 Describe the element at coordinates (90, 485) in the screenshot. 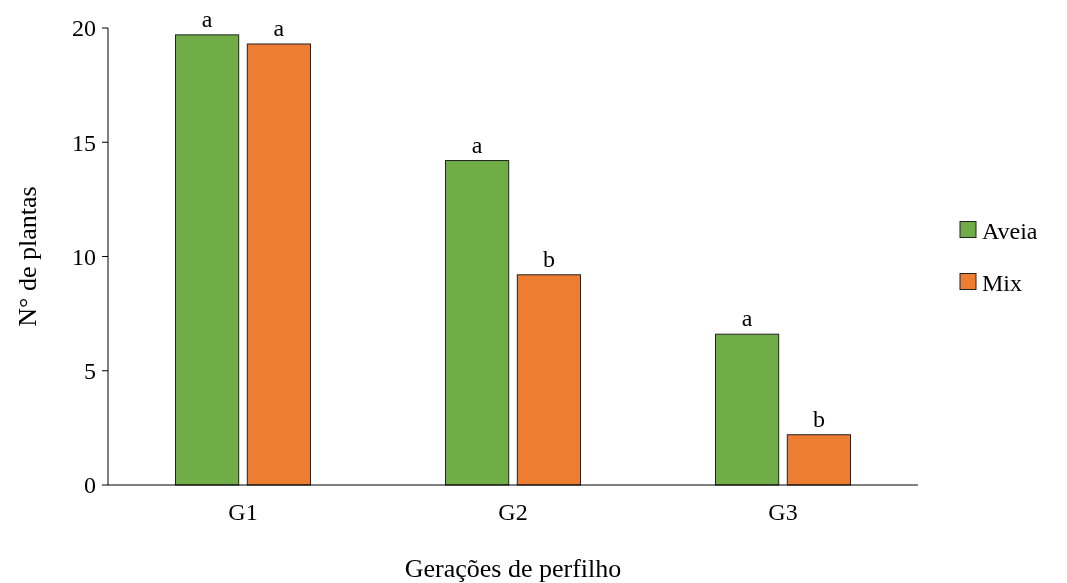

I see `y-tick-label: 0` at that location.